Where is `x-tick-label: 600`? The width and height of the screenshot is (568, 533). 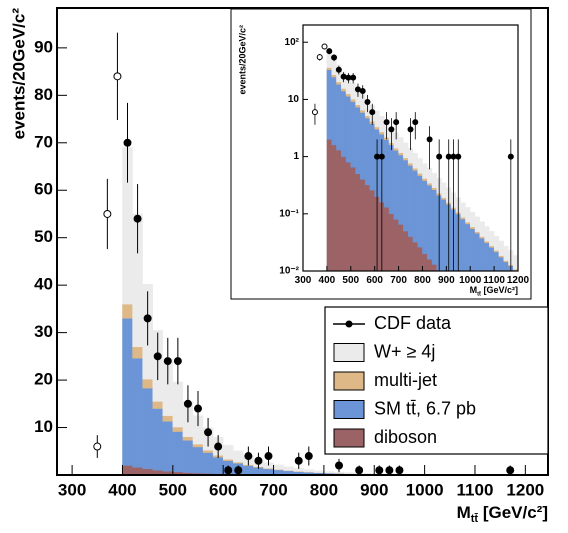 x-tick-label: 600 is located at coordinates (374, 280).